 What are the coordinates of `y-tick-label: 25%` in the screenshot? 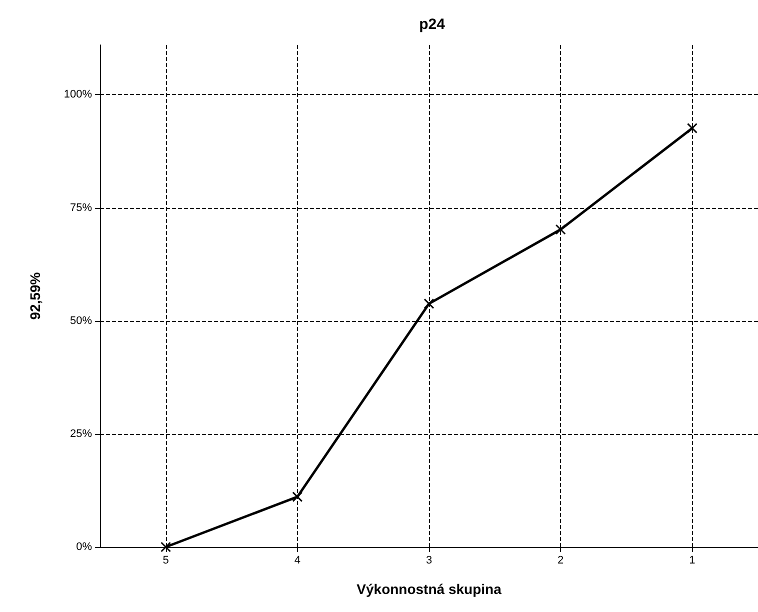 It's located at (81, 434).